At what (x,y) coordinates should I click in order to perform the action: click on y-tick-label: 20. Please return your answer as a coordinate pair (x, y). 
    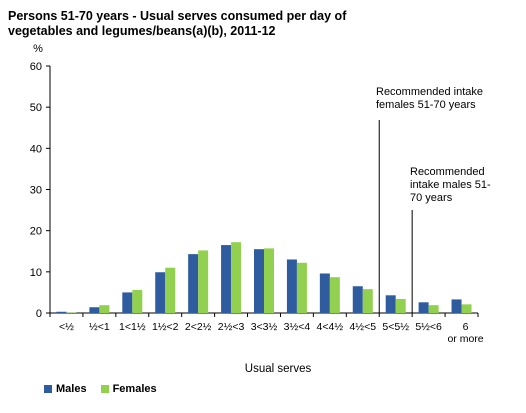
    Looking at the image, I should click on (36, 232).